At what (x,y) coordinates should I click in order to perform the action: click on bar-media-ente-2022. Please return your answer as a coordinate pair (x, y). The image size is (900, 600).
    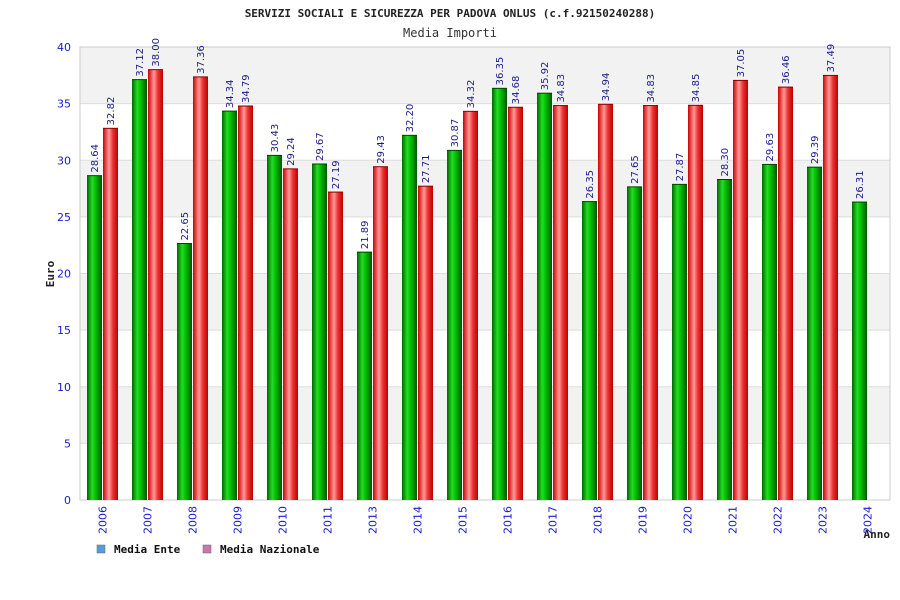
    Looking at the image, I should click on (769, 332).